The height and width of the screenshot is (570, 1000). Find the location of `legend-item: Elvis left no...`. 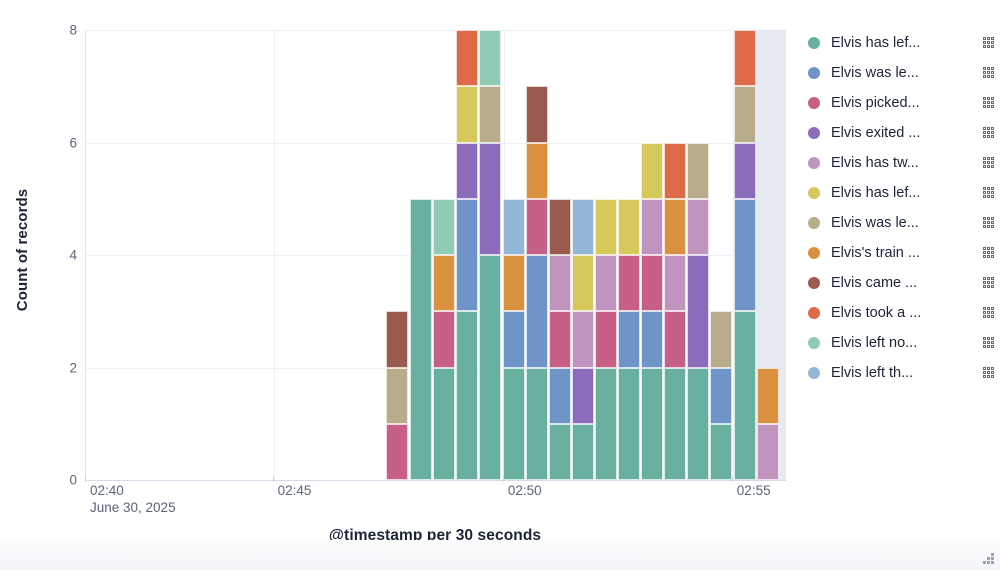

legend-item: Elvis left no... is located at coordinates (901, 343).